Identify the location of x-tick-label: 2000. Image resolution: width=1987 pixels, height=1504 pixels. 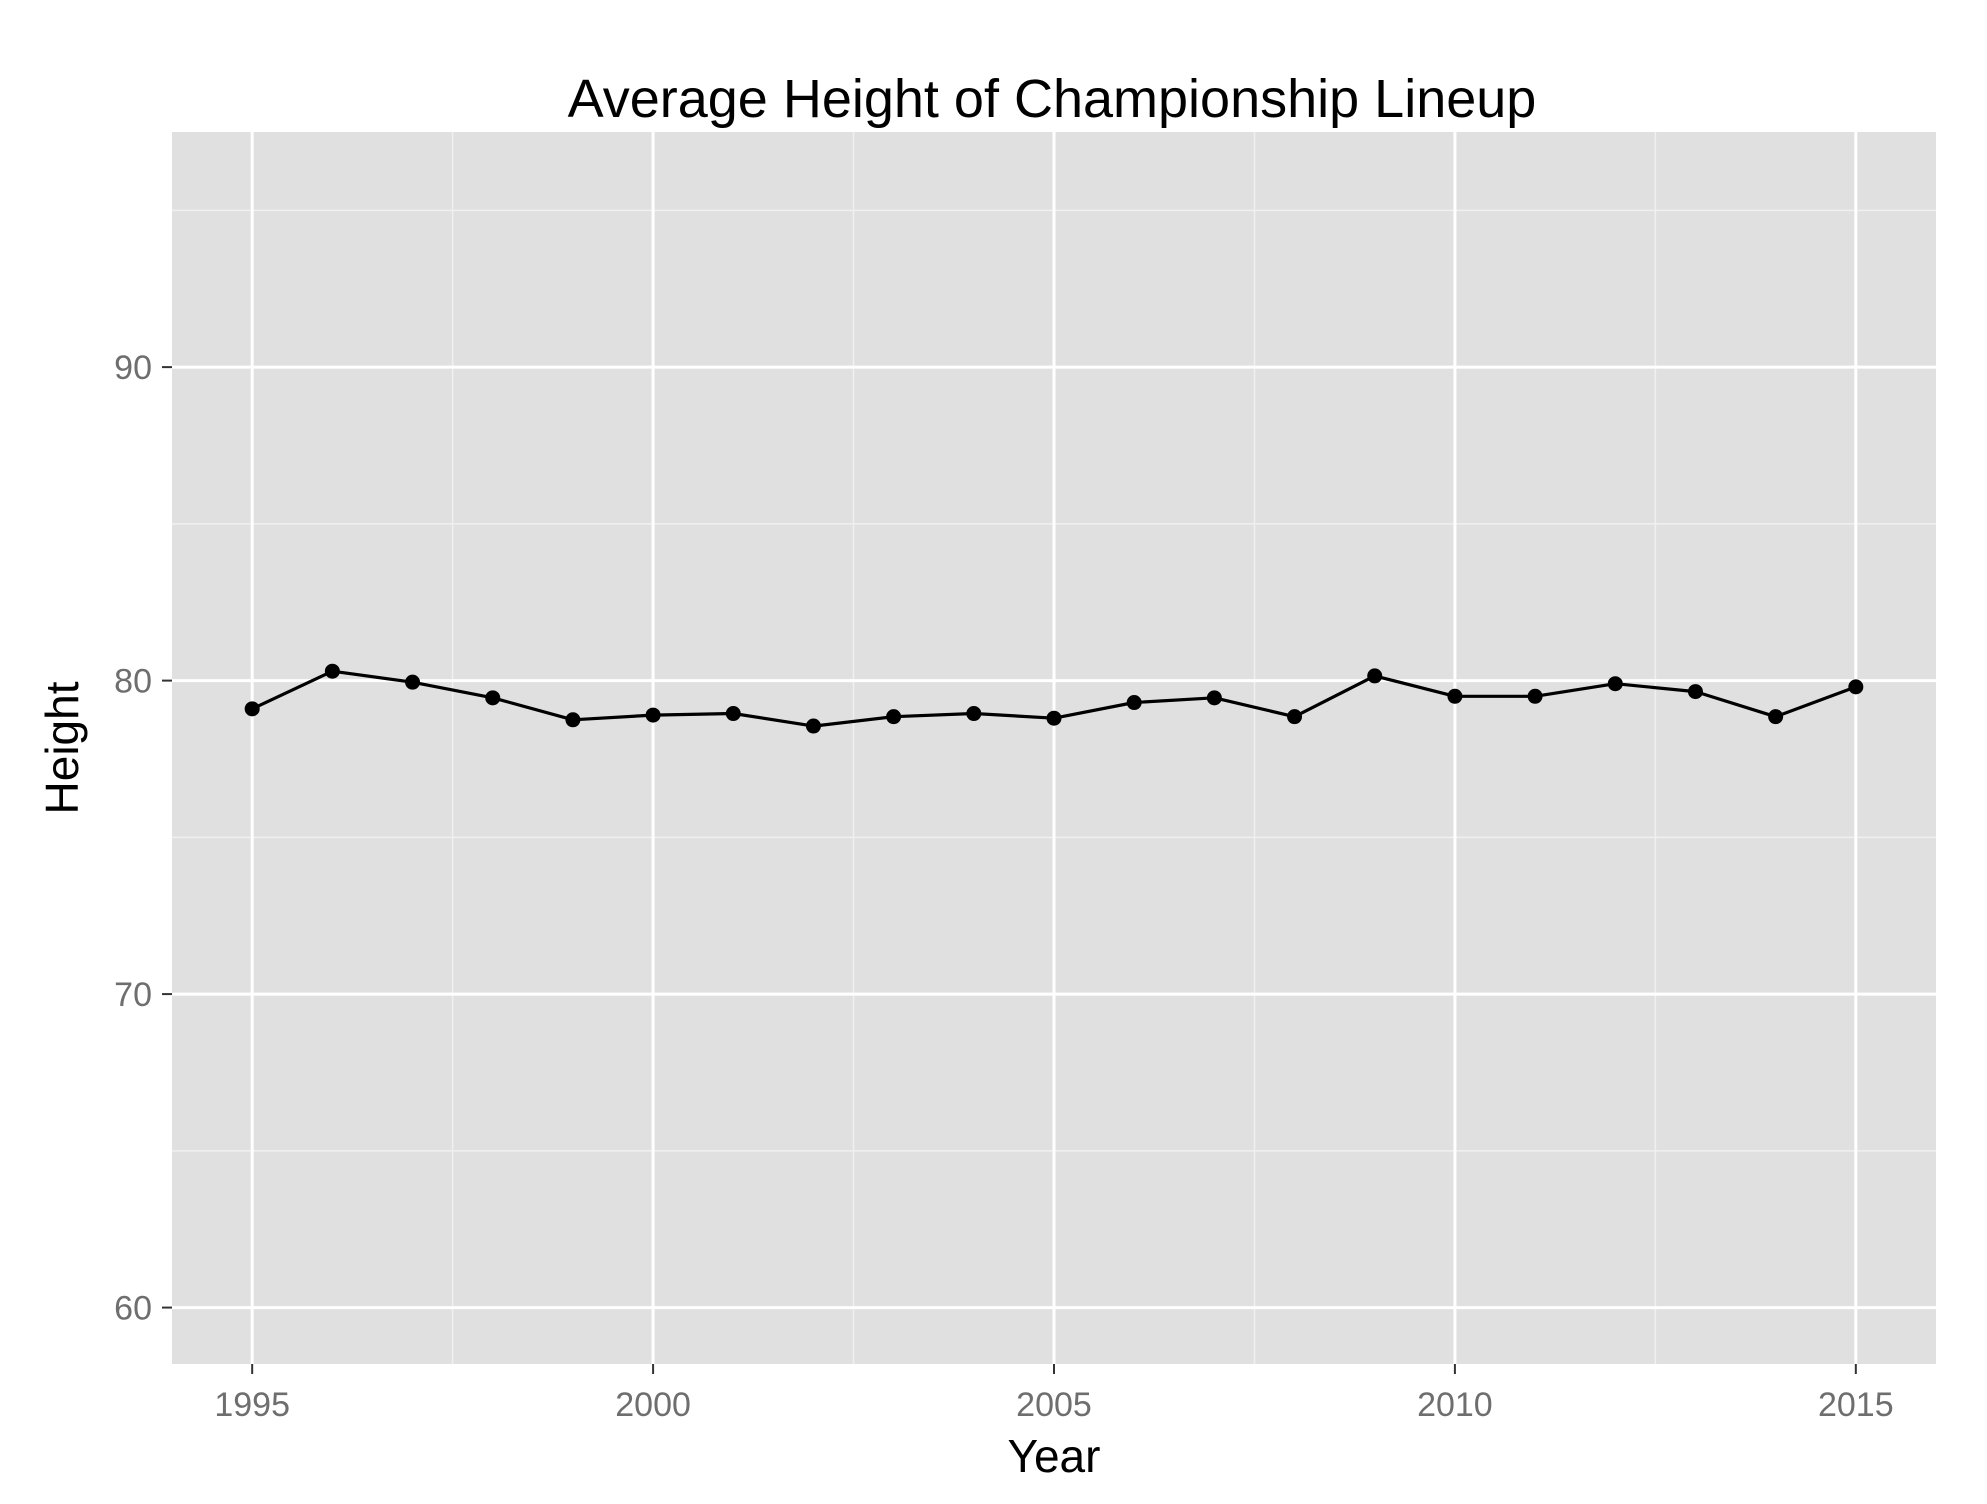
(653, 1405).